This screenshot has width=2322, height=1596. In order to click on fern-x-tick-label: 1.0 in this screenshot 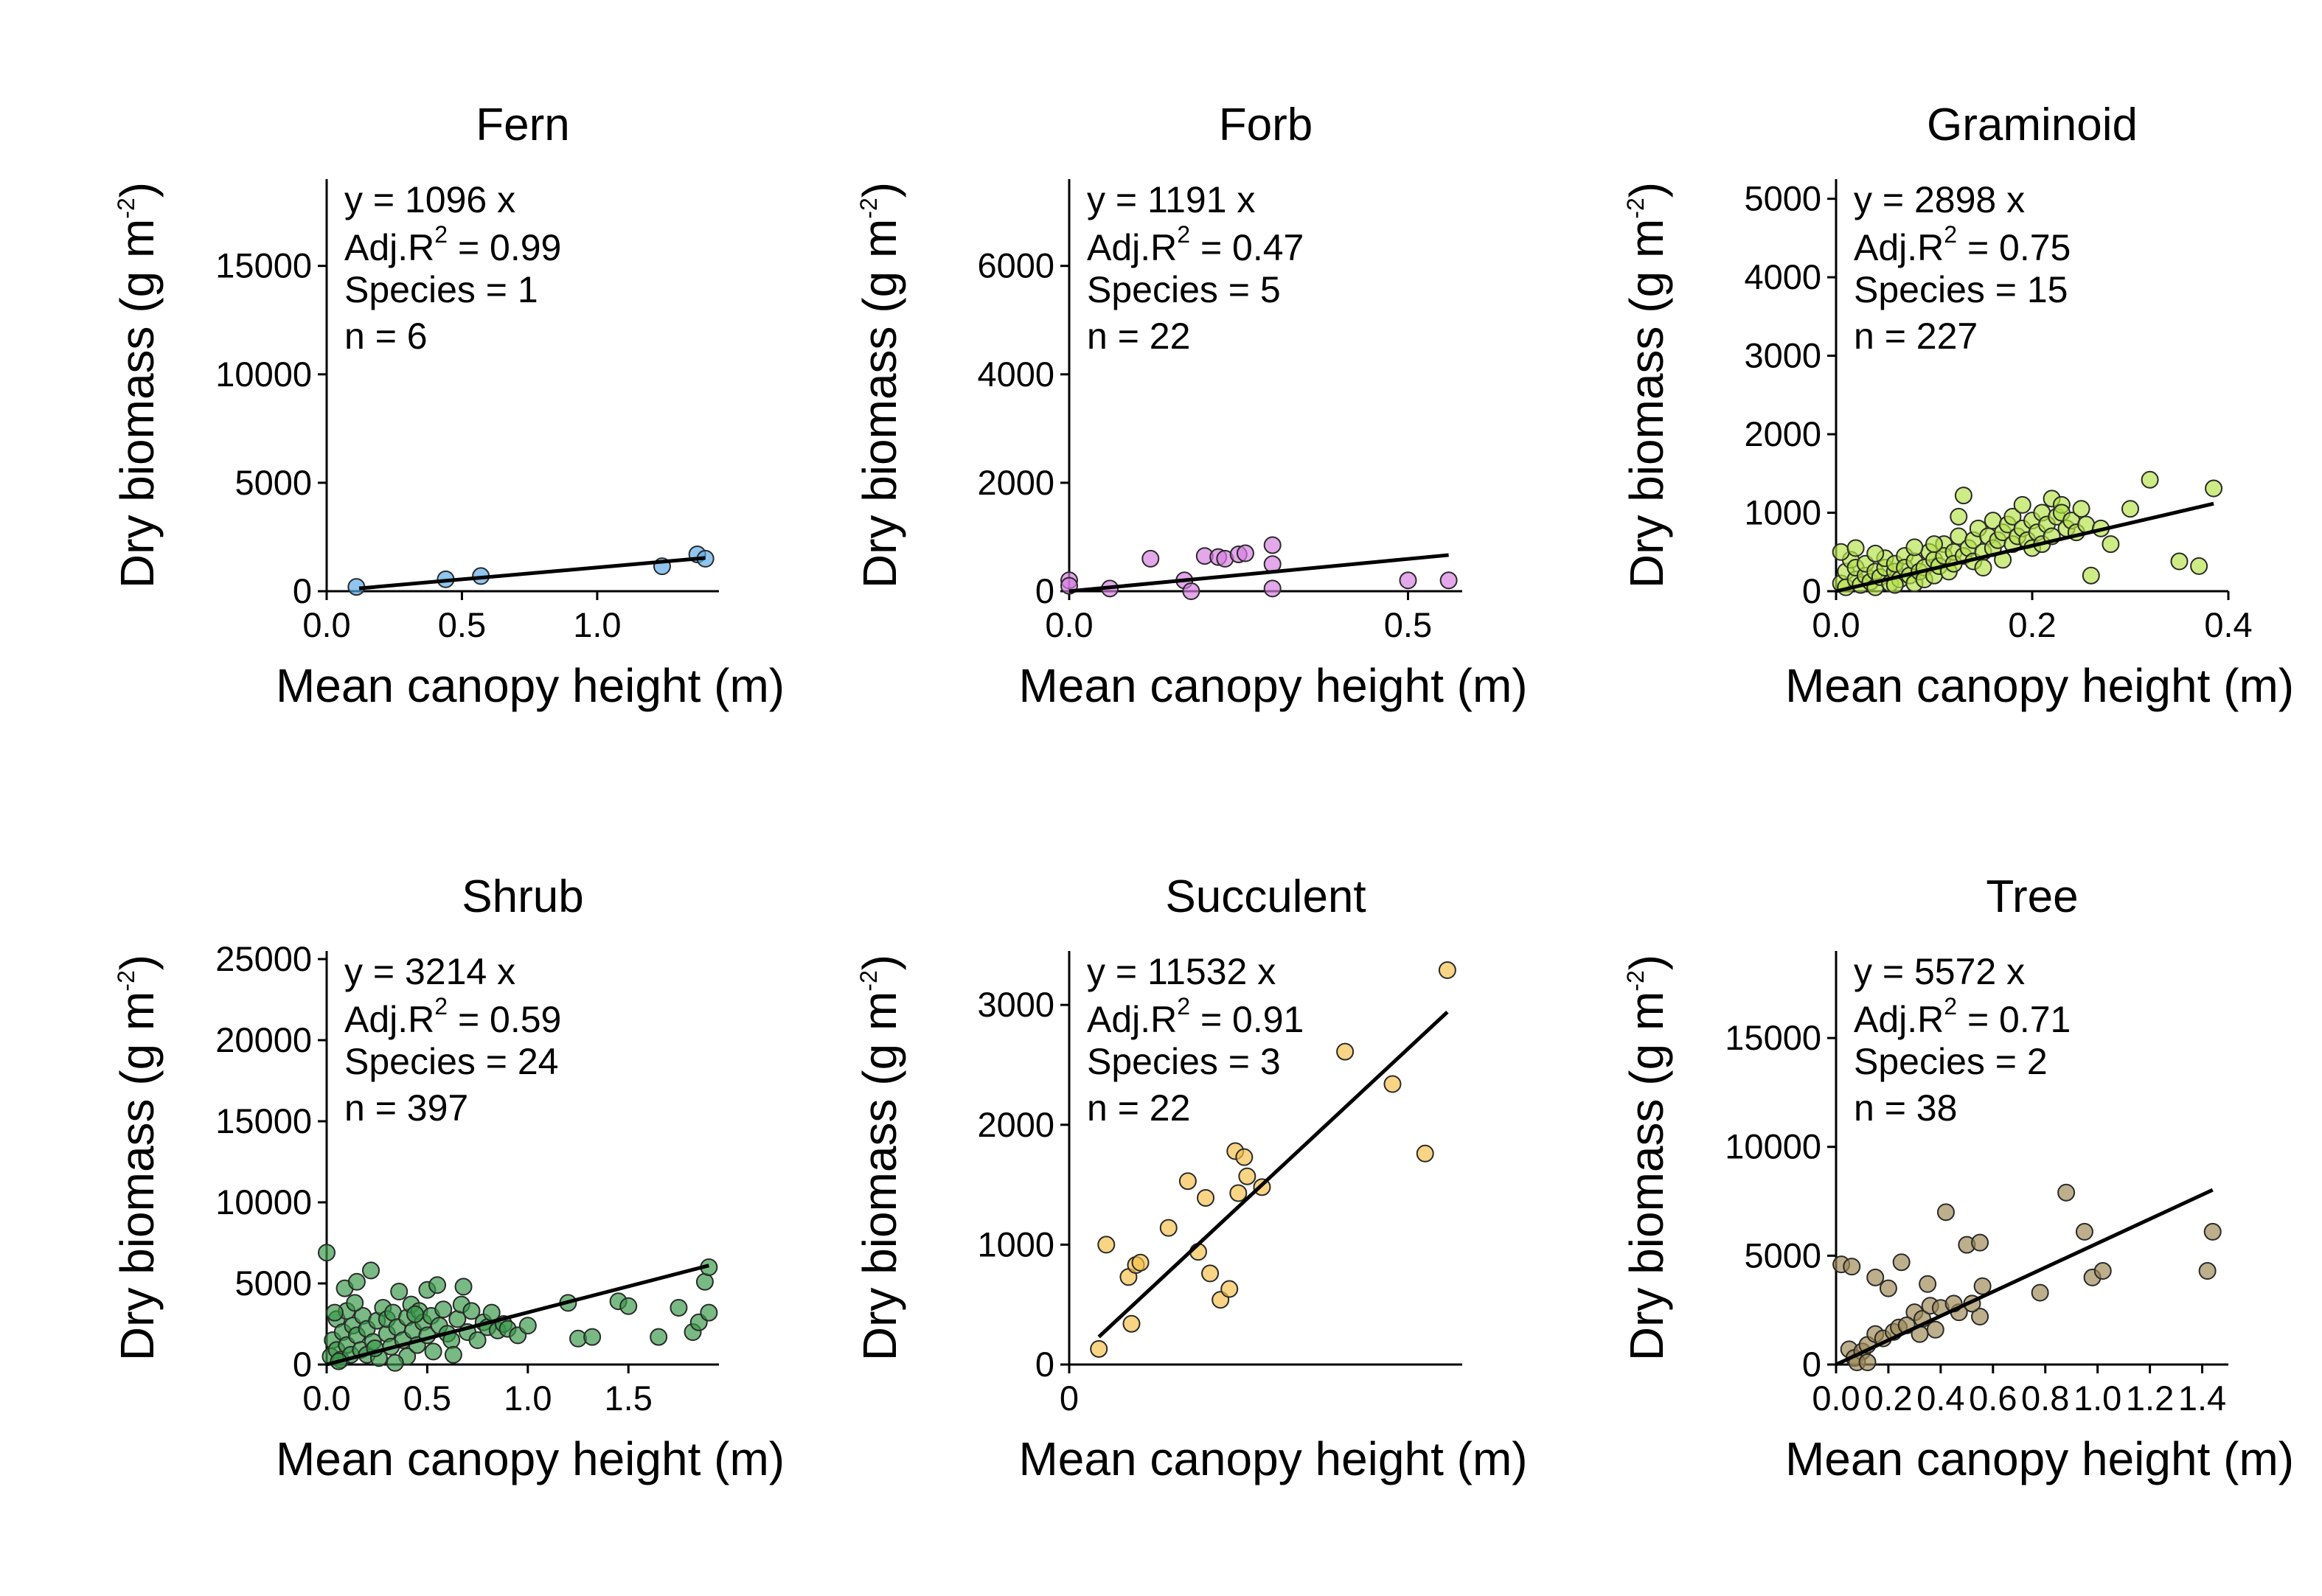, I will do `click(597, 625)`.